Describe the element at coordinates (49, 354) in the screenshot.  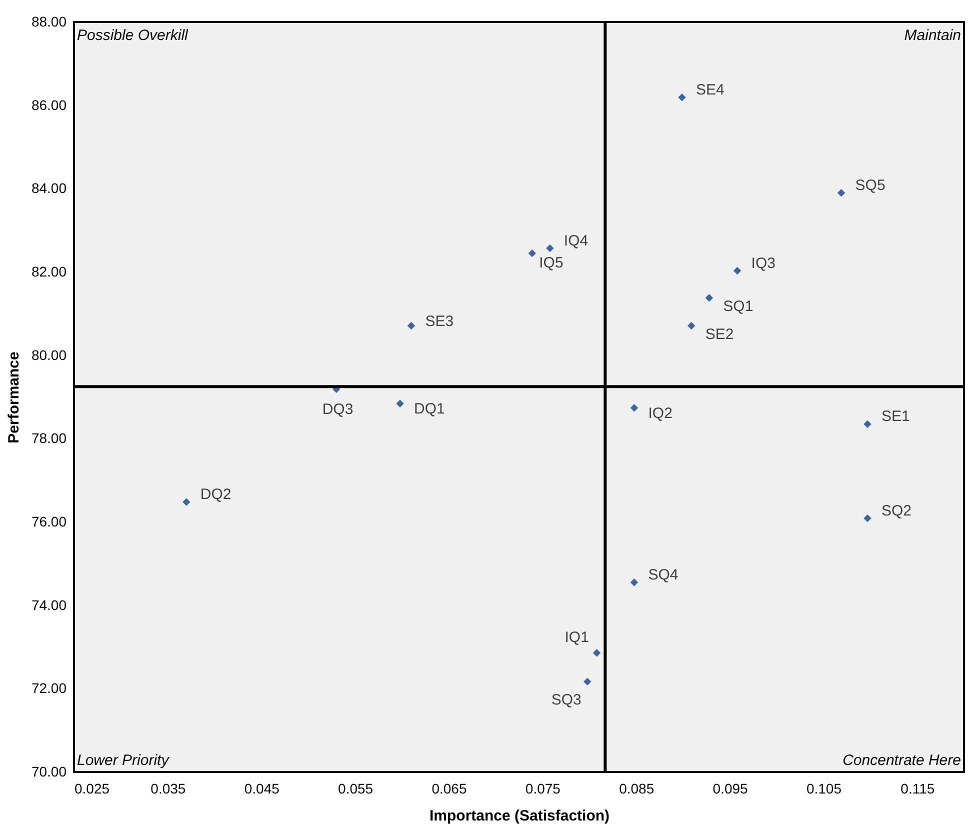
I see `y-tick-label: 80.00` at that location.